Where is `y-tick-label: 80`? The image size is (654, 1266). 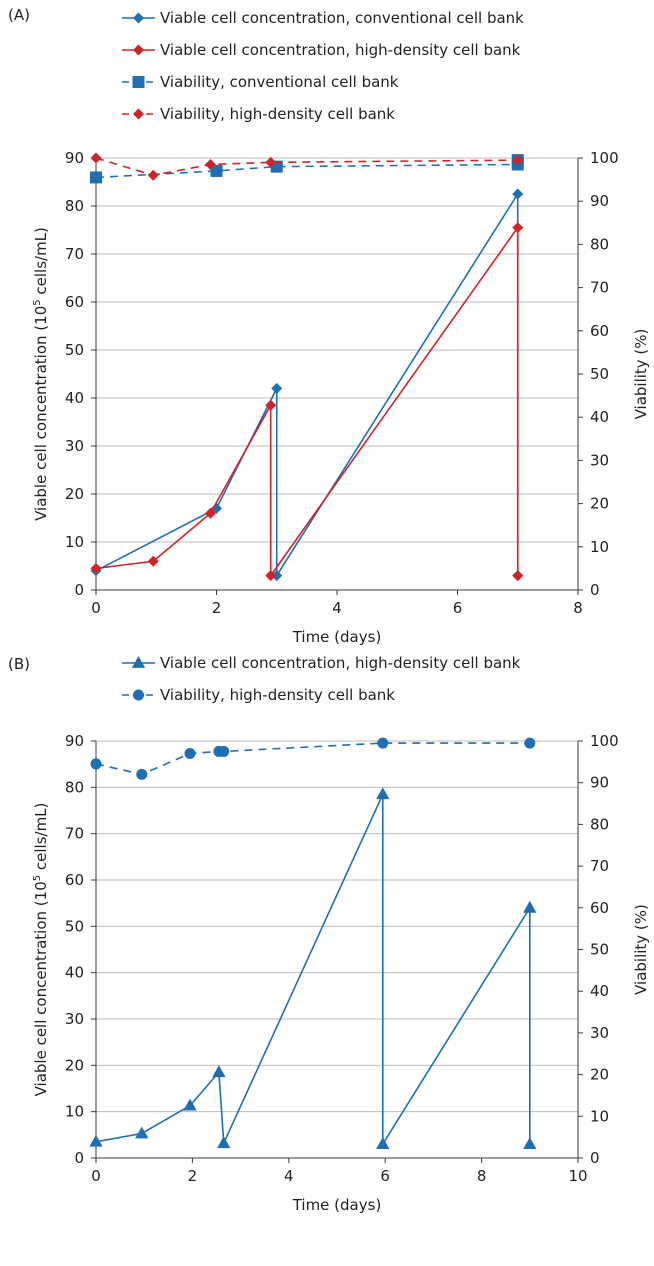 y-tick-label: 80 is located at coordinates (74, 206).